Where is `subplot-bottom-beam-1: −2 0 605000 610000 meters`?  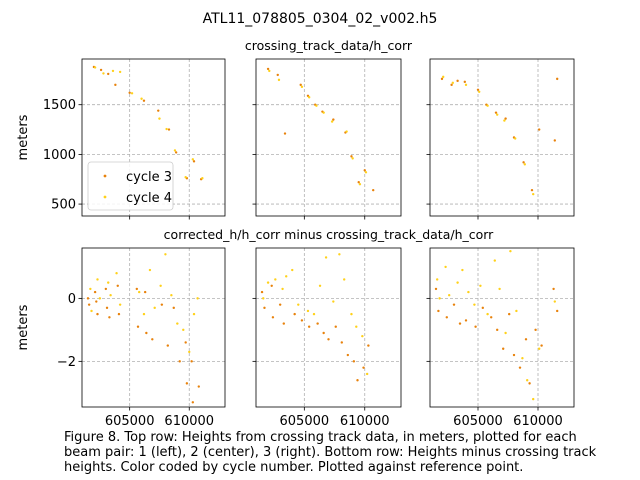
subplot-bottom-beam-1: −2 0 605000 610000 meters is located at coordinates (121, 338).